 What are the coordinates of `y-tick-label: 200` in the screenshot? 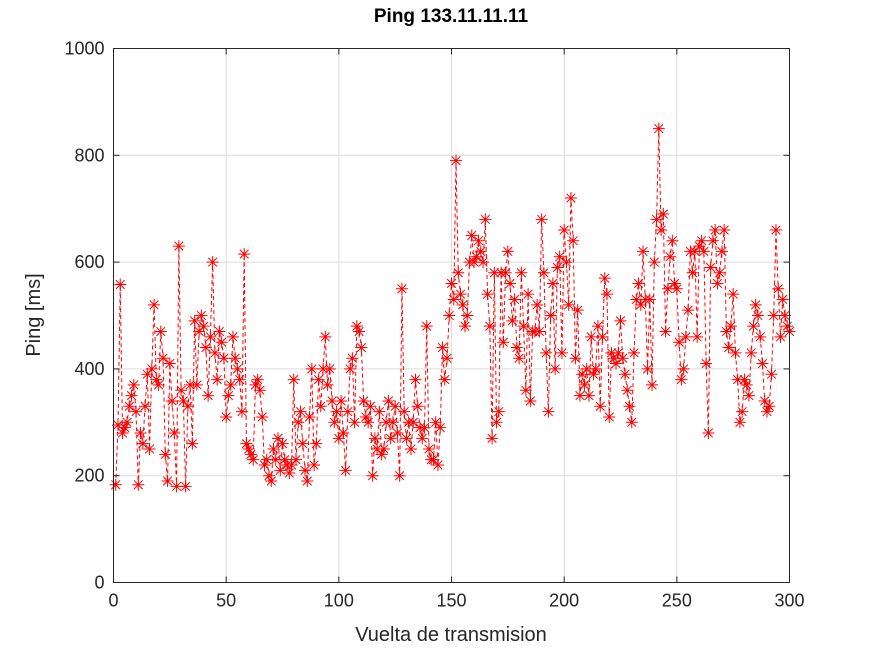 It's located at (89, 476).